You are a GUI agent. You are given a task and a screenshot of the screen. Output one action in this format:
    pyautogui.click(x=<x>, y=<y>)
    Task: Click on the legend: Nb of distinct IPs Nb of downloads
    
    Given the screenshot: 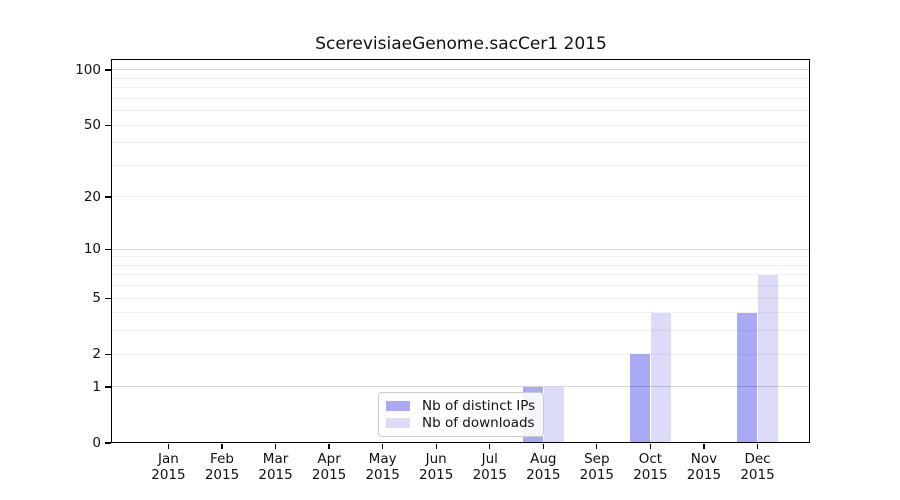 What is the action you would take?
    pyautogui.click(x=461, y=414)
    